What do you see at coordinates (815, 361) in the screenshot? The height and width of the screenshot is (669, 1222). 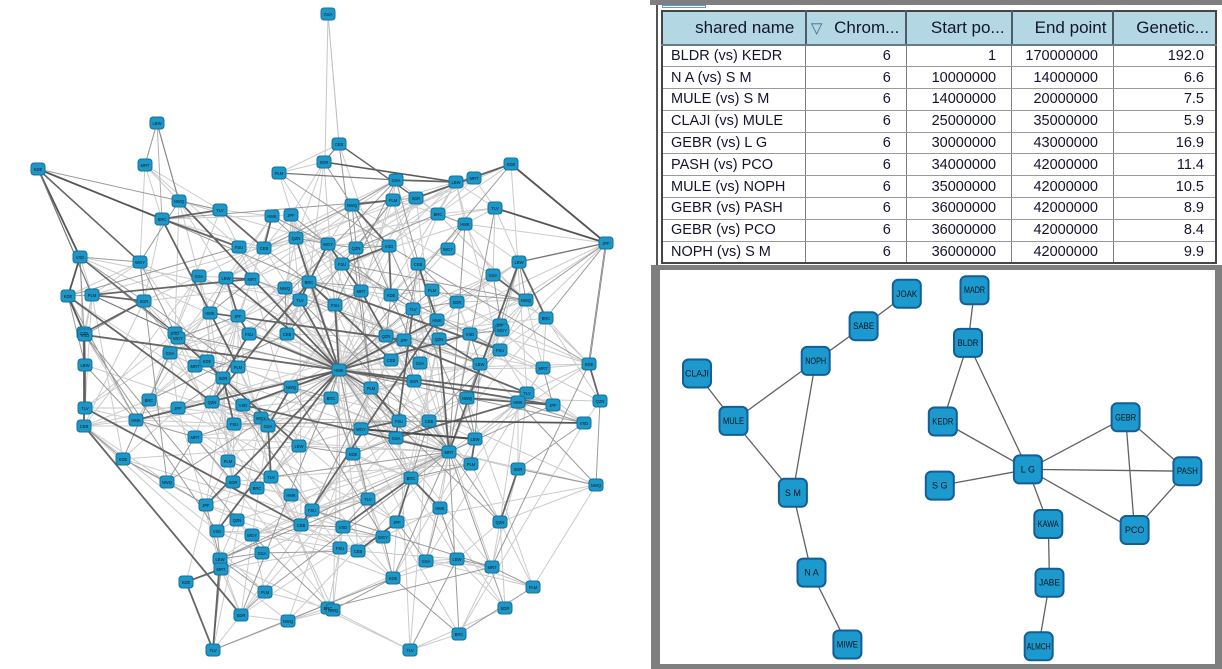 I see `svg-text: NOPH` at bounding box center [815, 361].